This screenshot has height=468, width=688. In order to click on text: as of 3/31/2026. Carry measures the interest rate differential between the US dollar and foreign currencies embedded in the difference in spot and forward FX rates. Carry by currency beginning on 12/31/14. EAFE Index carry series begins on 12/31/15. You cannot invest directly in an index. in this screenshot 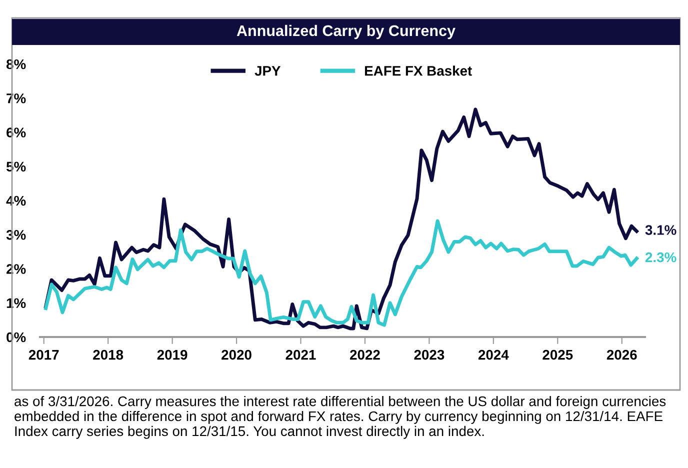, I will do `click(340, 417)`.